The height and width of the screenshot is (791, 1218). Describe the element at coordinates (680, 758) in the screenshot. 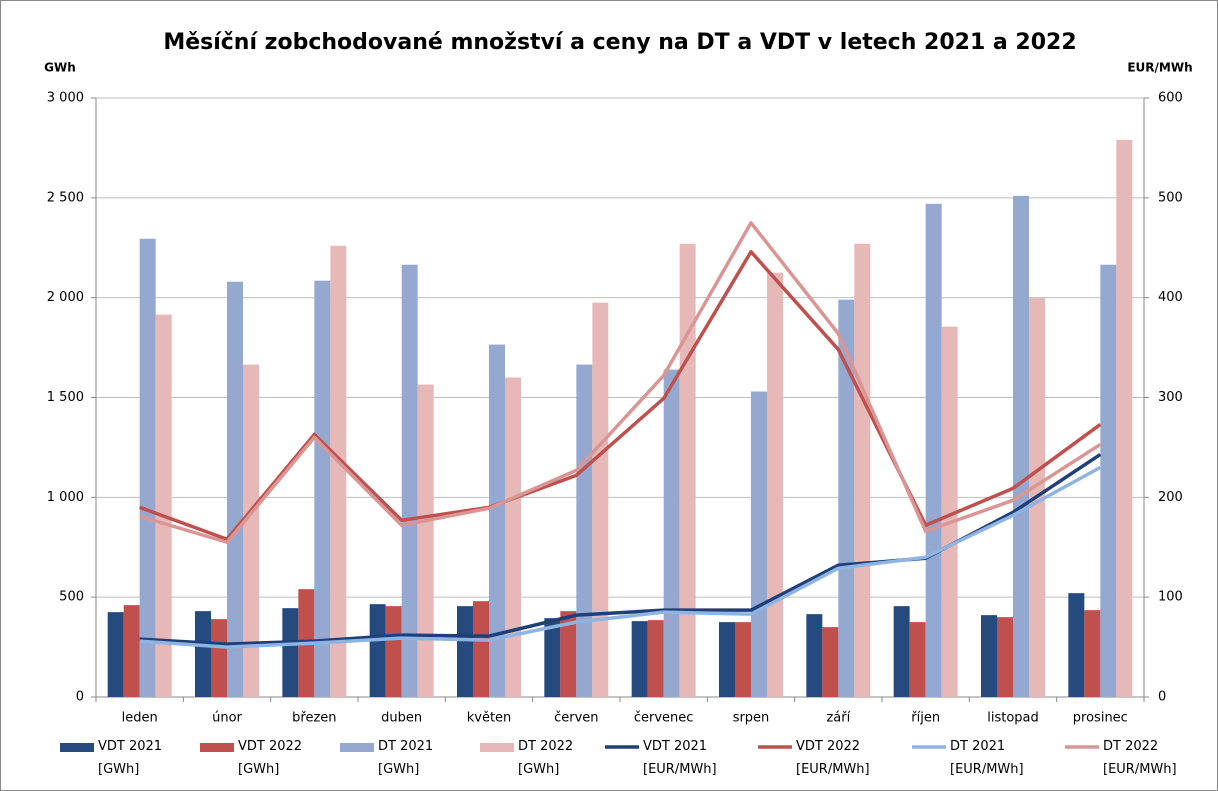

I see `legend-label: VDT 2021 [EUR/MWh]` at that location.